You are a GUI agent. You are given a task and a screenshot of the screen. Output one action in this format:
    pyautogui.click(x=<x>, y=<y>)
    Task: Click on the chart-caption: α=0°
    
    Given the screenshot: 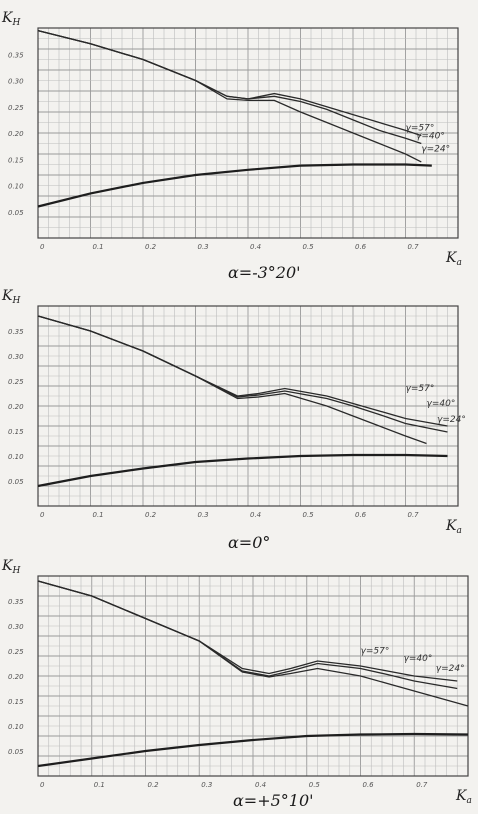 What is the action you would take?
    pyautogui.click(x=249, y=542)
    